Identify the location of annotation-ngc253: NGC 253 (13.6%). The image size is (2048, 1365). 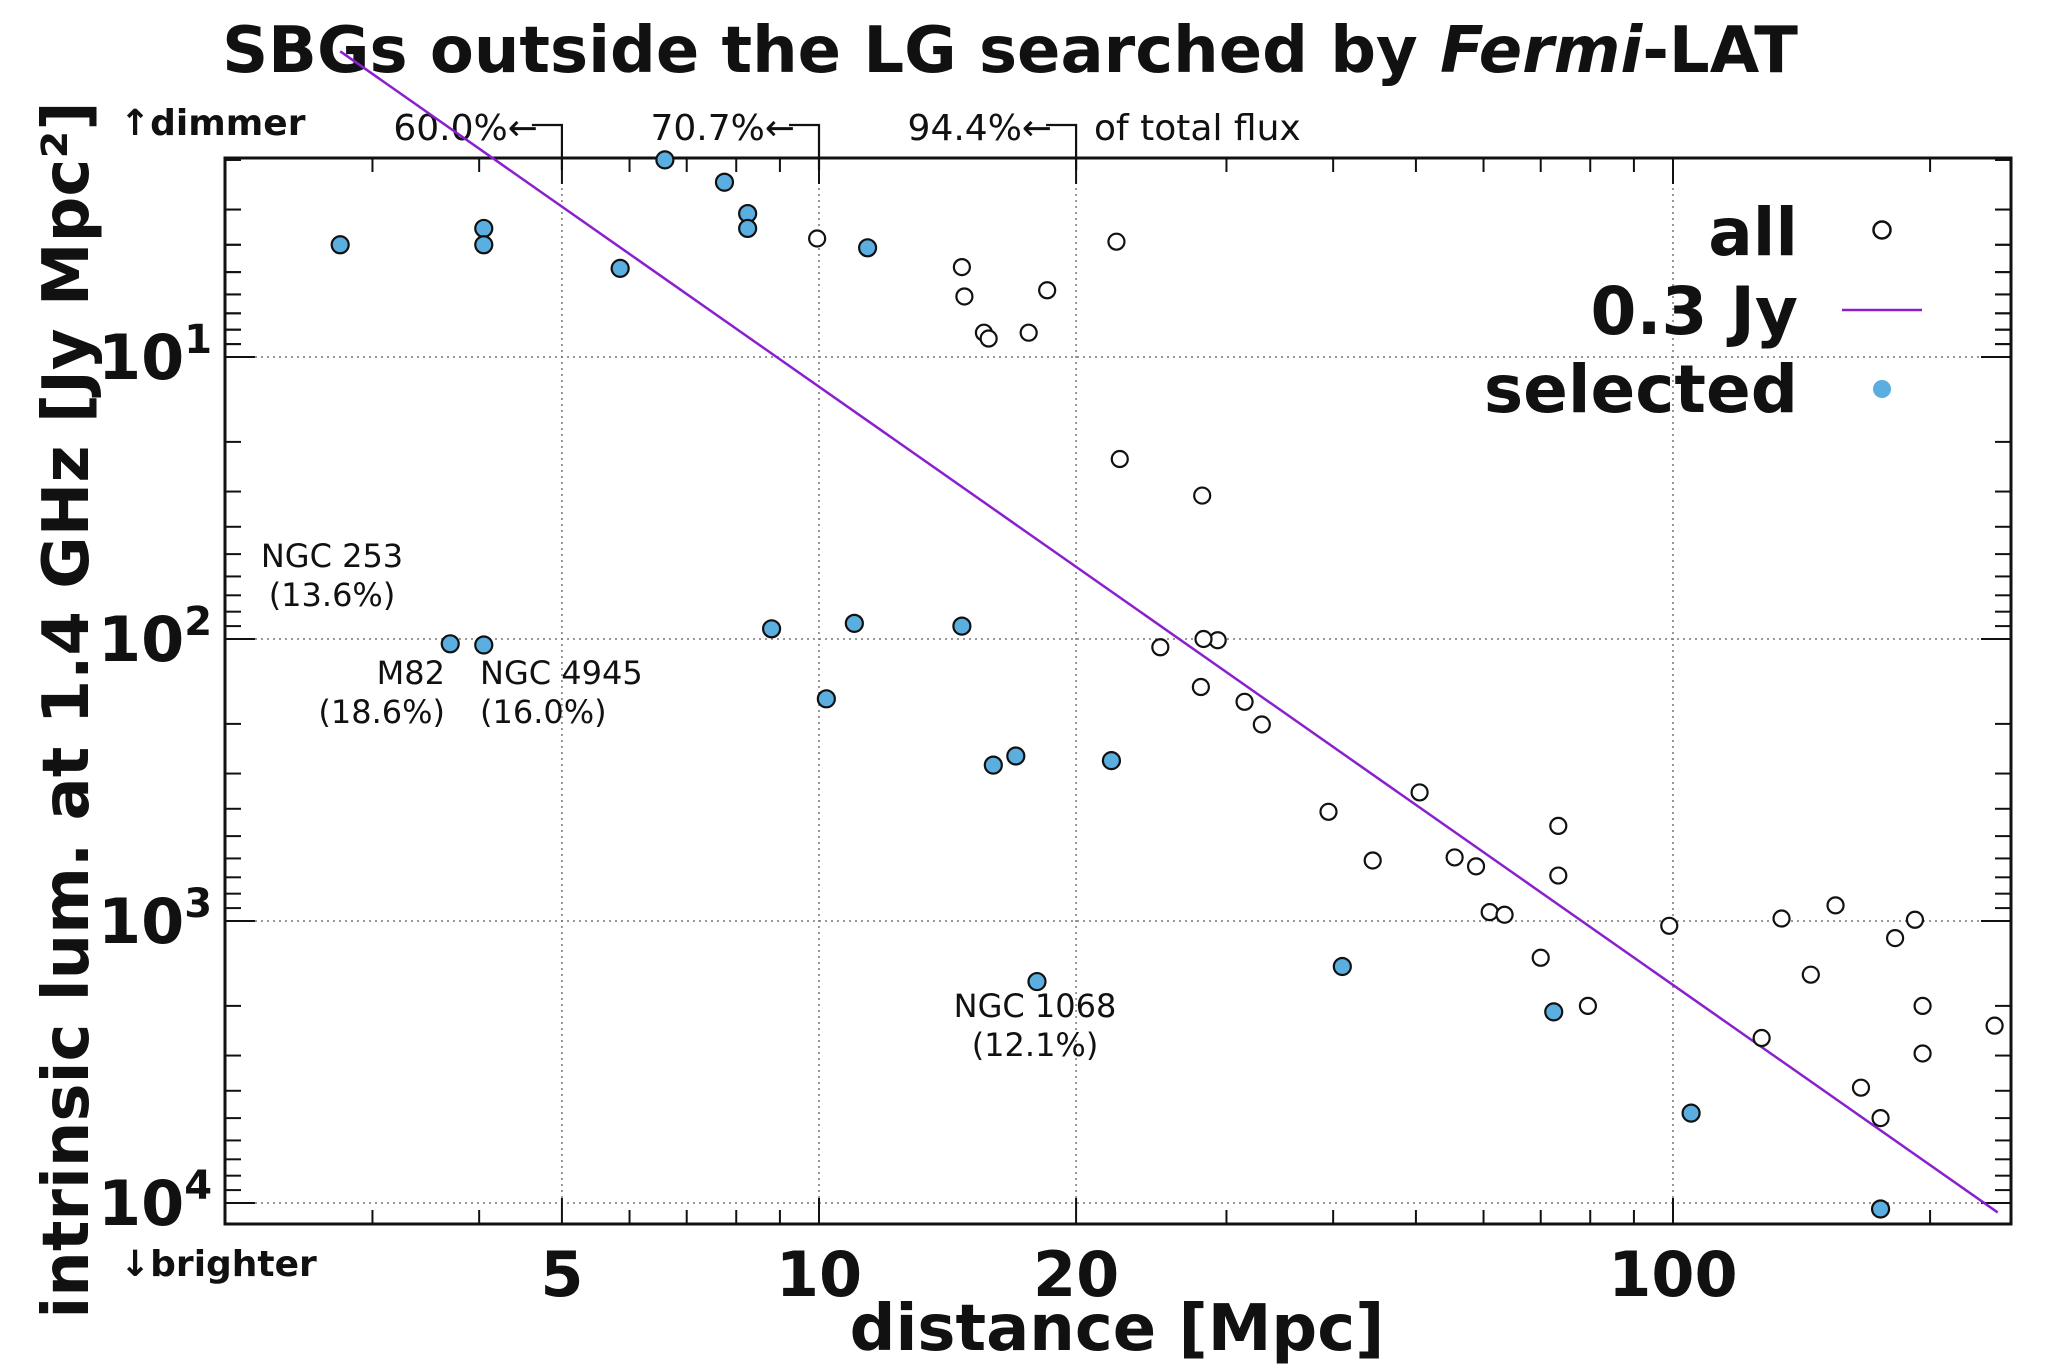
(332, 575).